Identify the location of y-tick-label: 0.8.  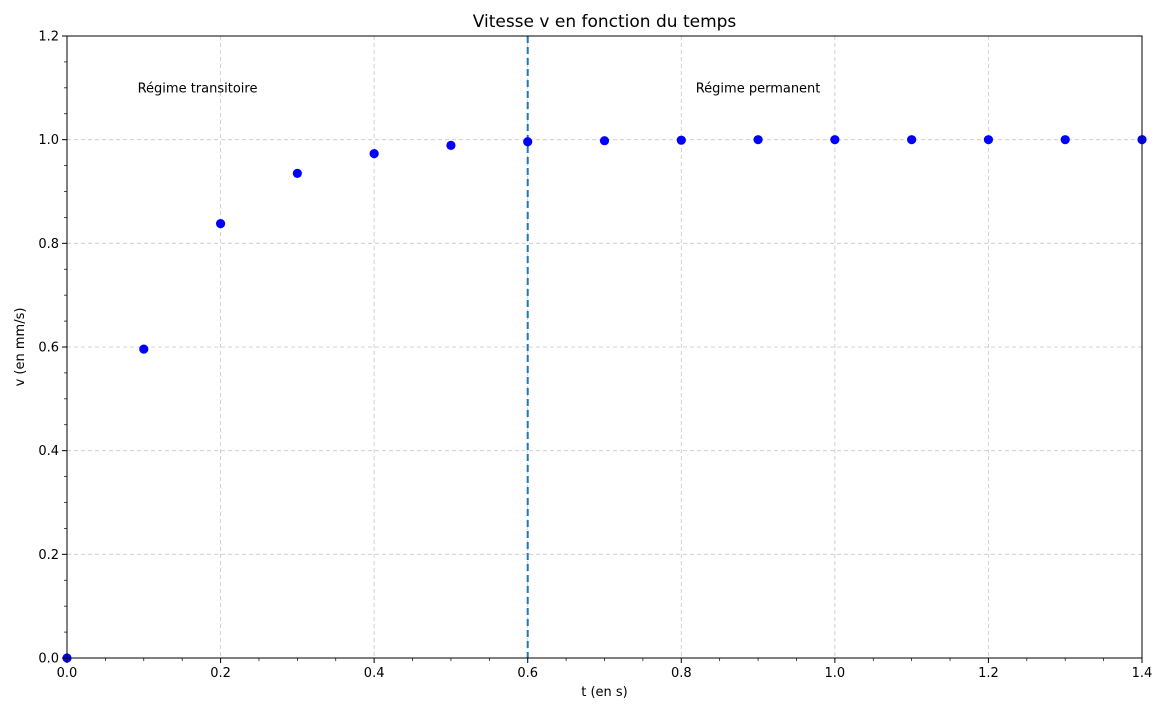
(48, 244).